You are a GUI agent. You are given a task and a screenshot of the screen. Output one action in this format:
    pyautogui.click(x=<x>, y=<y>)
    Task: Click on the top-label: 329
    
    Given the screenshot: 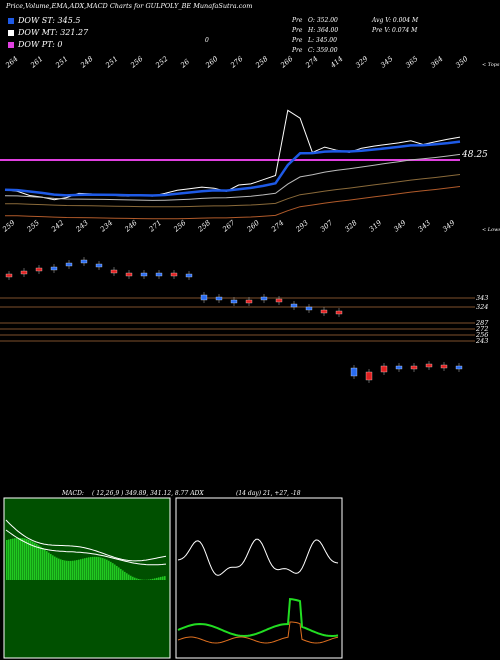 What is the action you would take?
    pyautogui.click(x=362, y=61)
    